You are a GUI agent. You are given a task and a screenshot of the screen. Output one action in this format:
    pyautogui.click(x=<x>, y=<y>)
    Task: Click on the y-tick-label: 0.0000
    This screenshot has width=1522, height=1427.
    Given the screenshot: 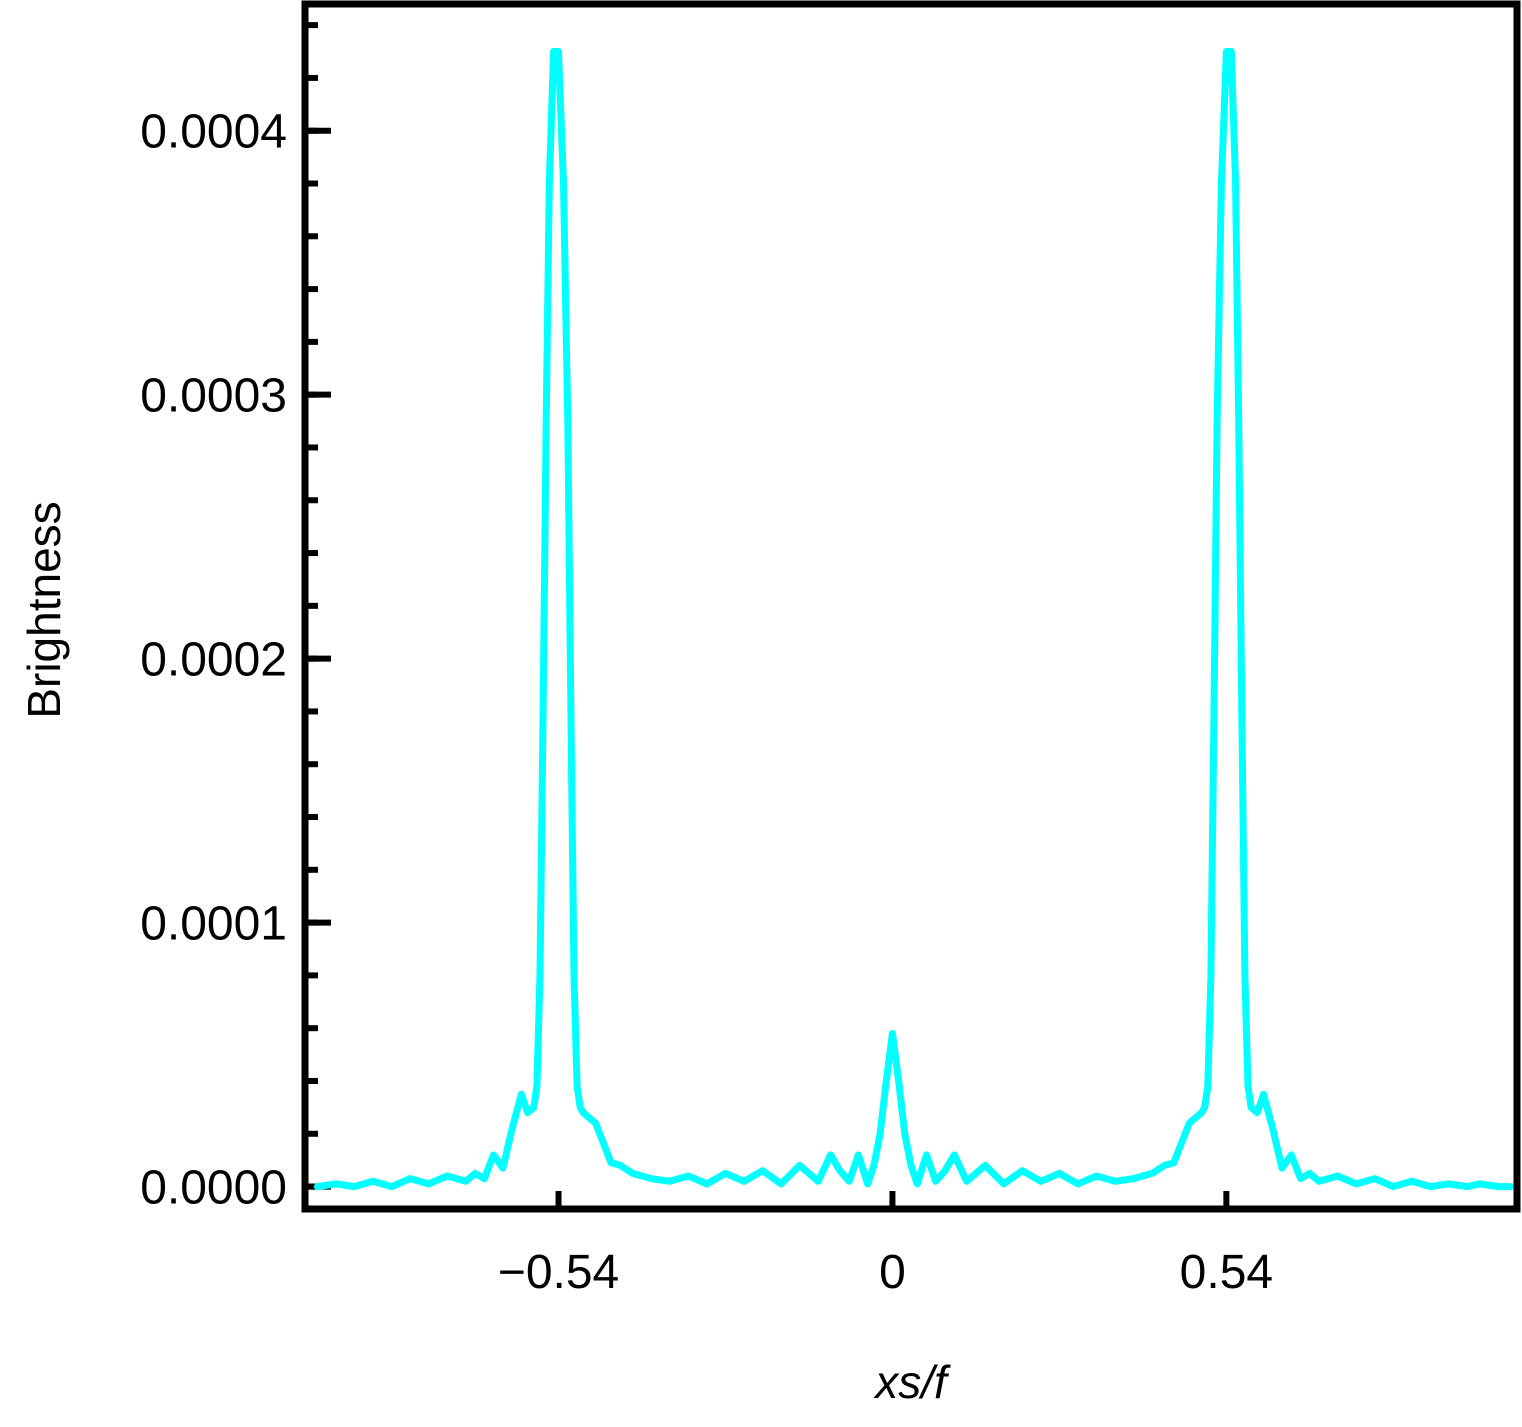 What is the action you would take?
    pyautogui.click(x=213, y=1188)
    